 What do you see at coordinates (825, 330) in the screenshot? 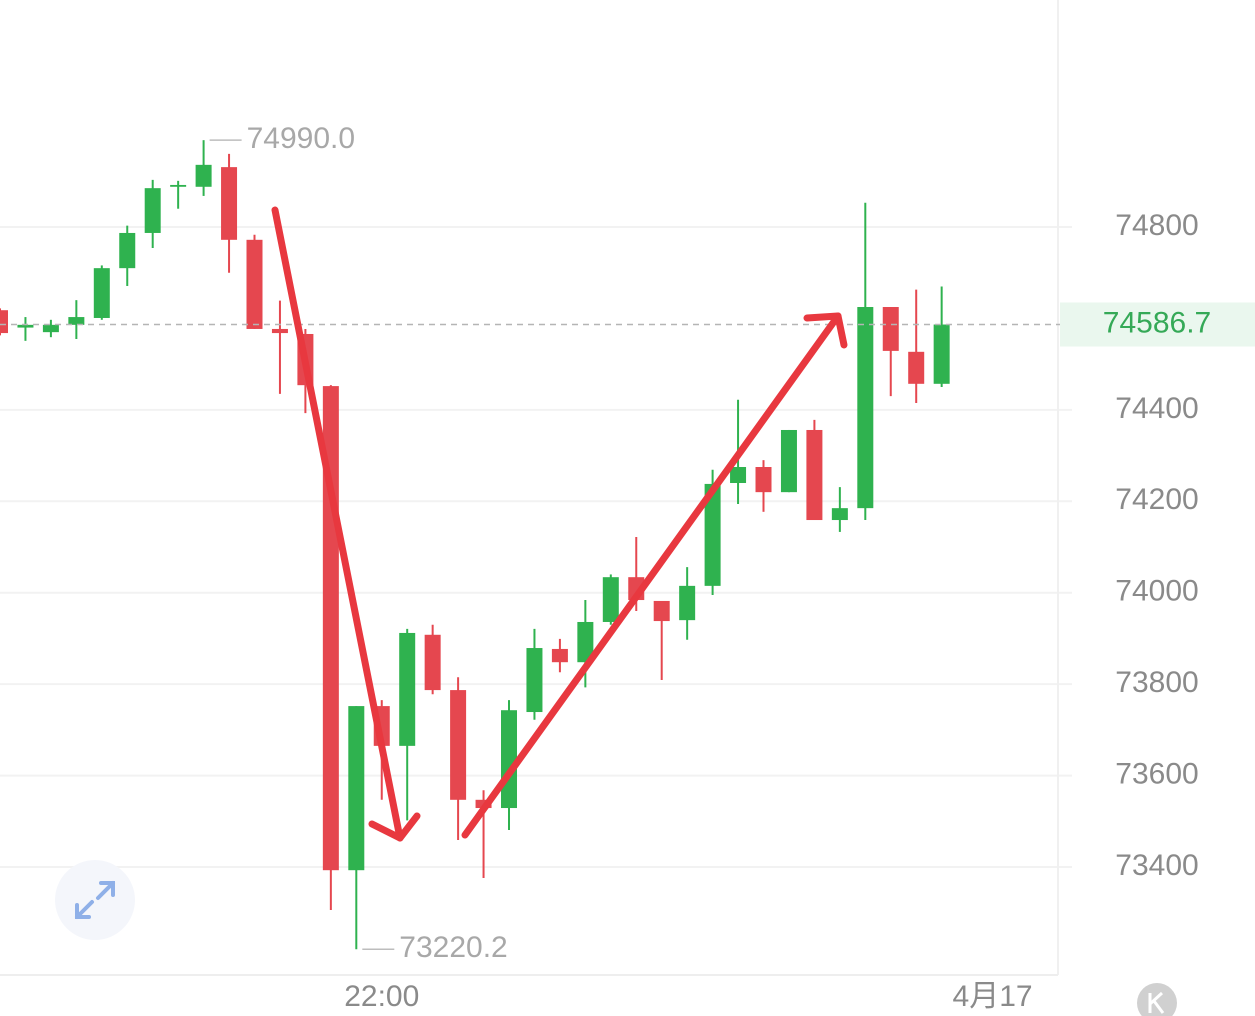
I see `up-arrow-head` at bounding box center [825, 330].